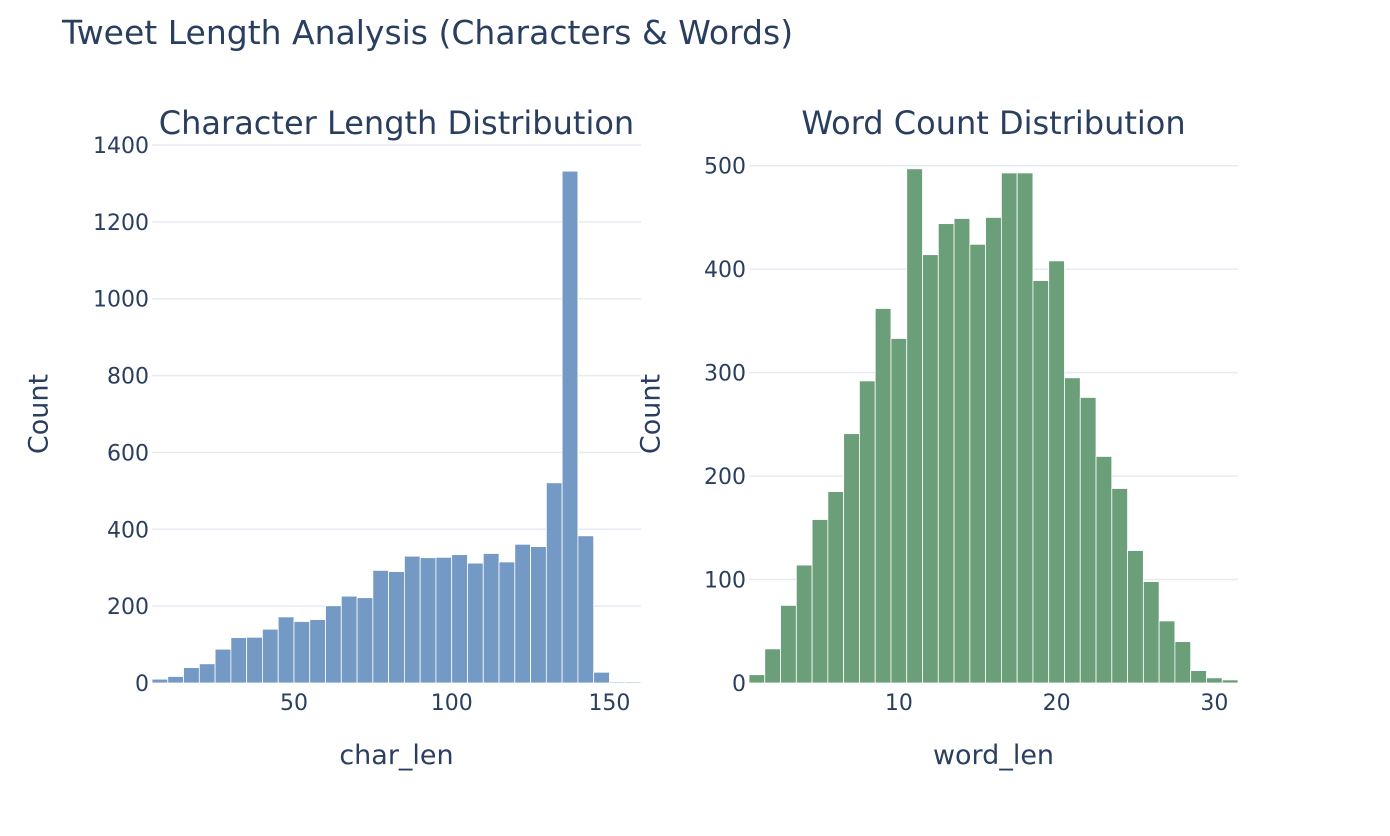 This screenshot has height=836, width=1390. Describe the element at coordinates (609, 703) in the screenshot. I see `x-tick-label: 150` at that location.